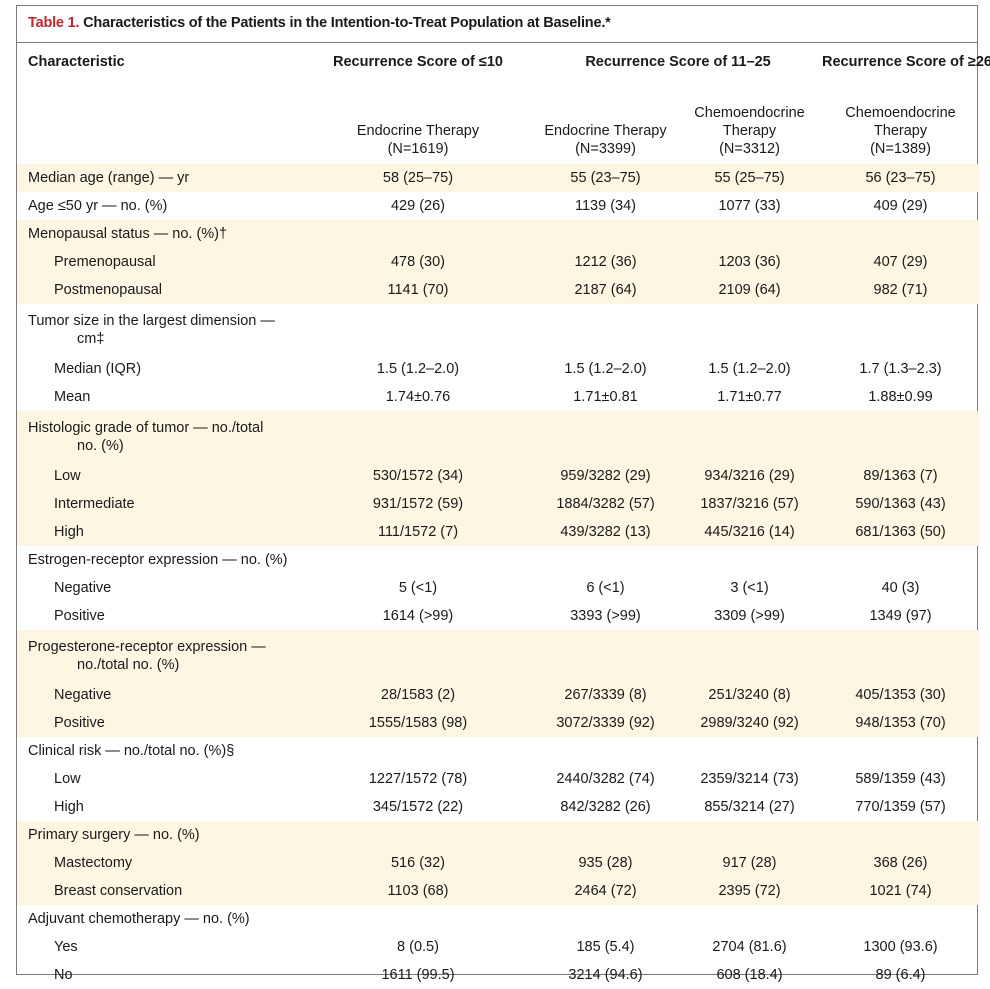 The image size is (990, 989). Describe the element at coordinates (498, 234) in the screenshot. I see `table-row: Menopausal status — no. (%)†` at that location.